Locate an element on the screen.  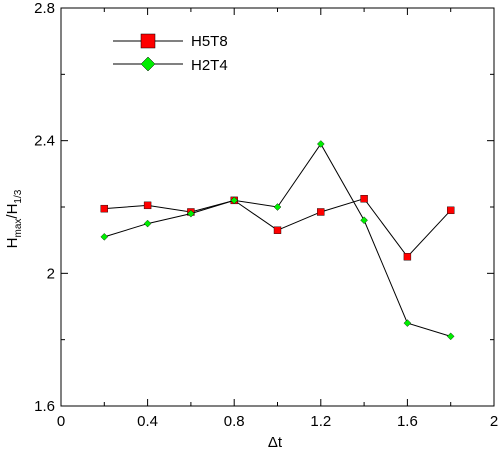
y-axis-label: Hmax/H1/3 is located at coordinates (14, 218).